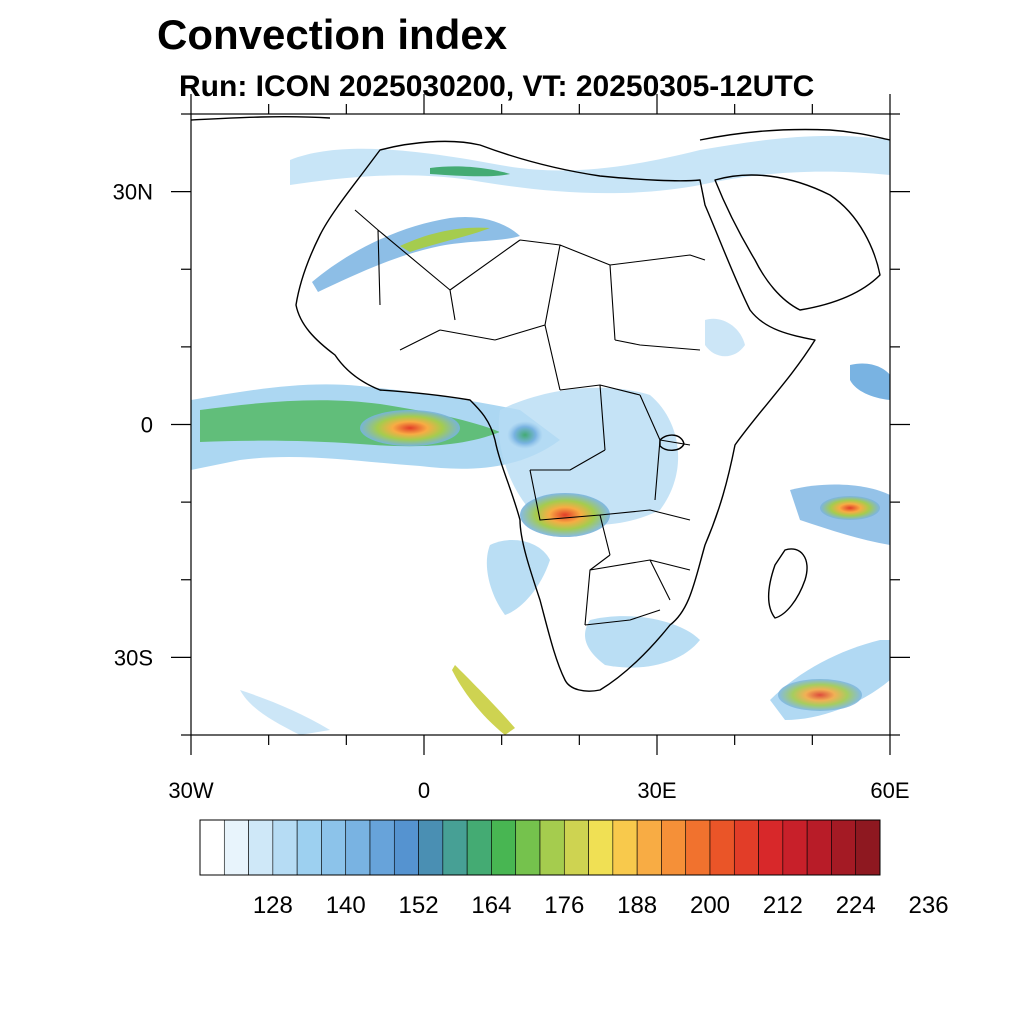  I want to click on arabia-coastline, so click(797, 242).